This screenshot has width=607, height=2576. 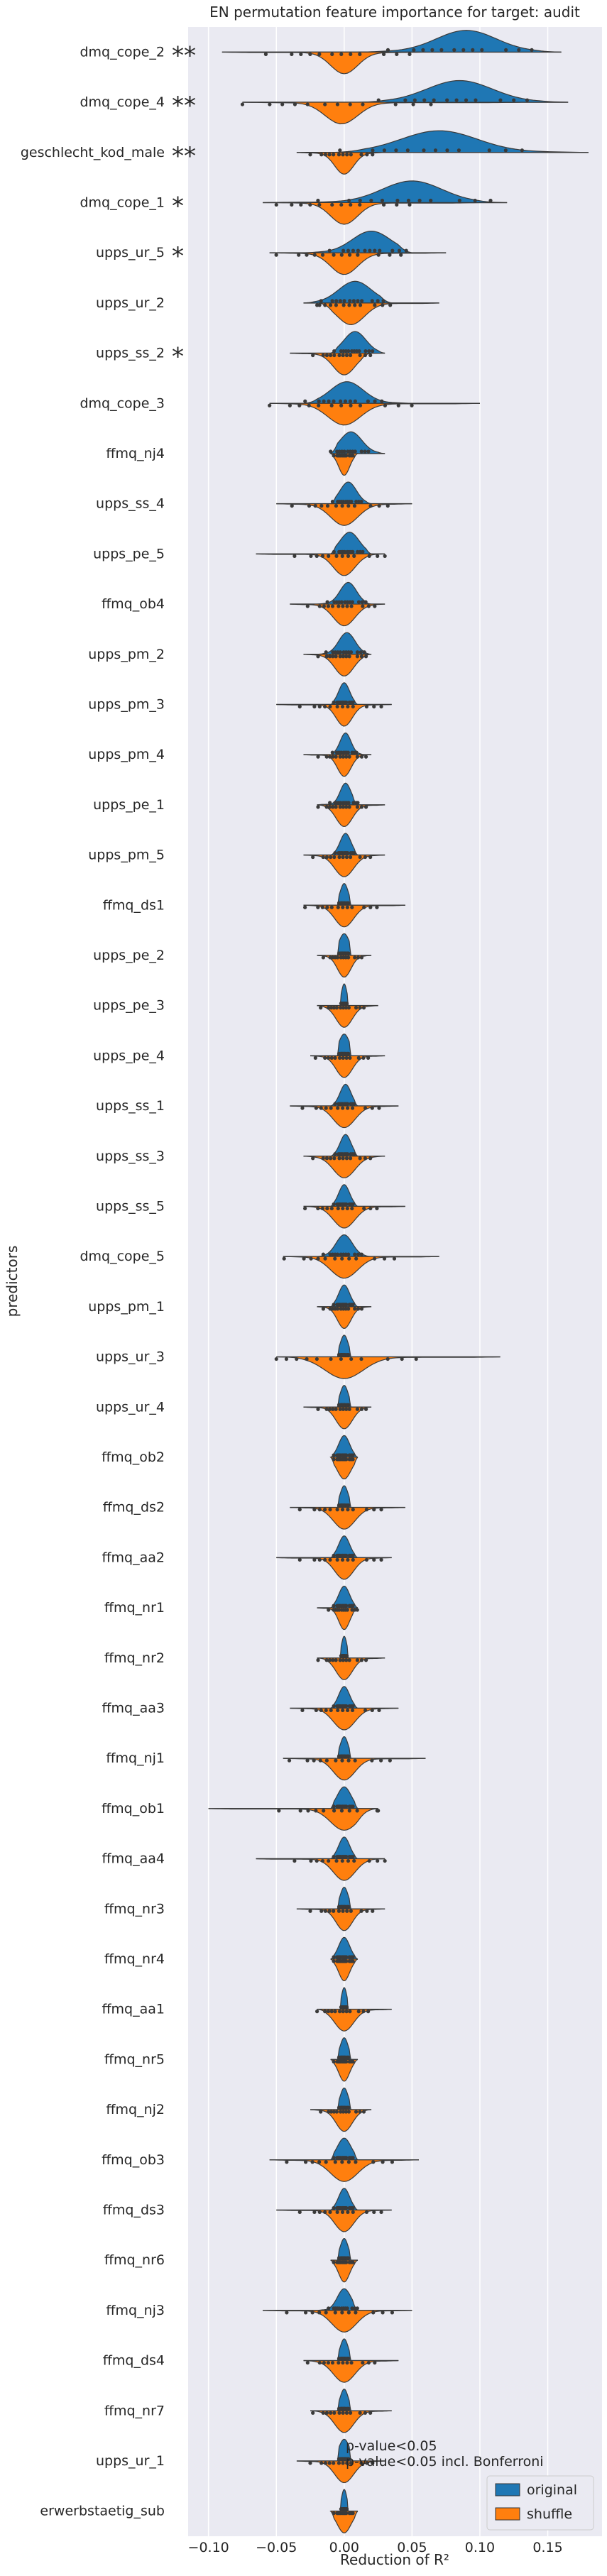 What do you see at coordinates (133, 1859) in the screenshot?
I see `y-tick-label-ffmq-aa4: ffmq_aa4` at bounding box center [133, 1859].